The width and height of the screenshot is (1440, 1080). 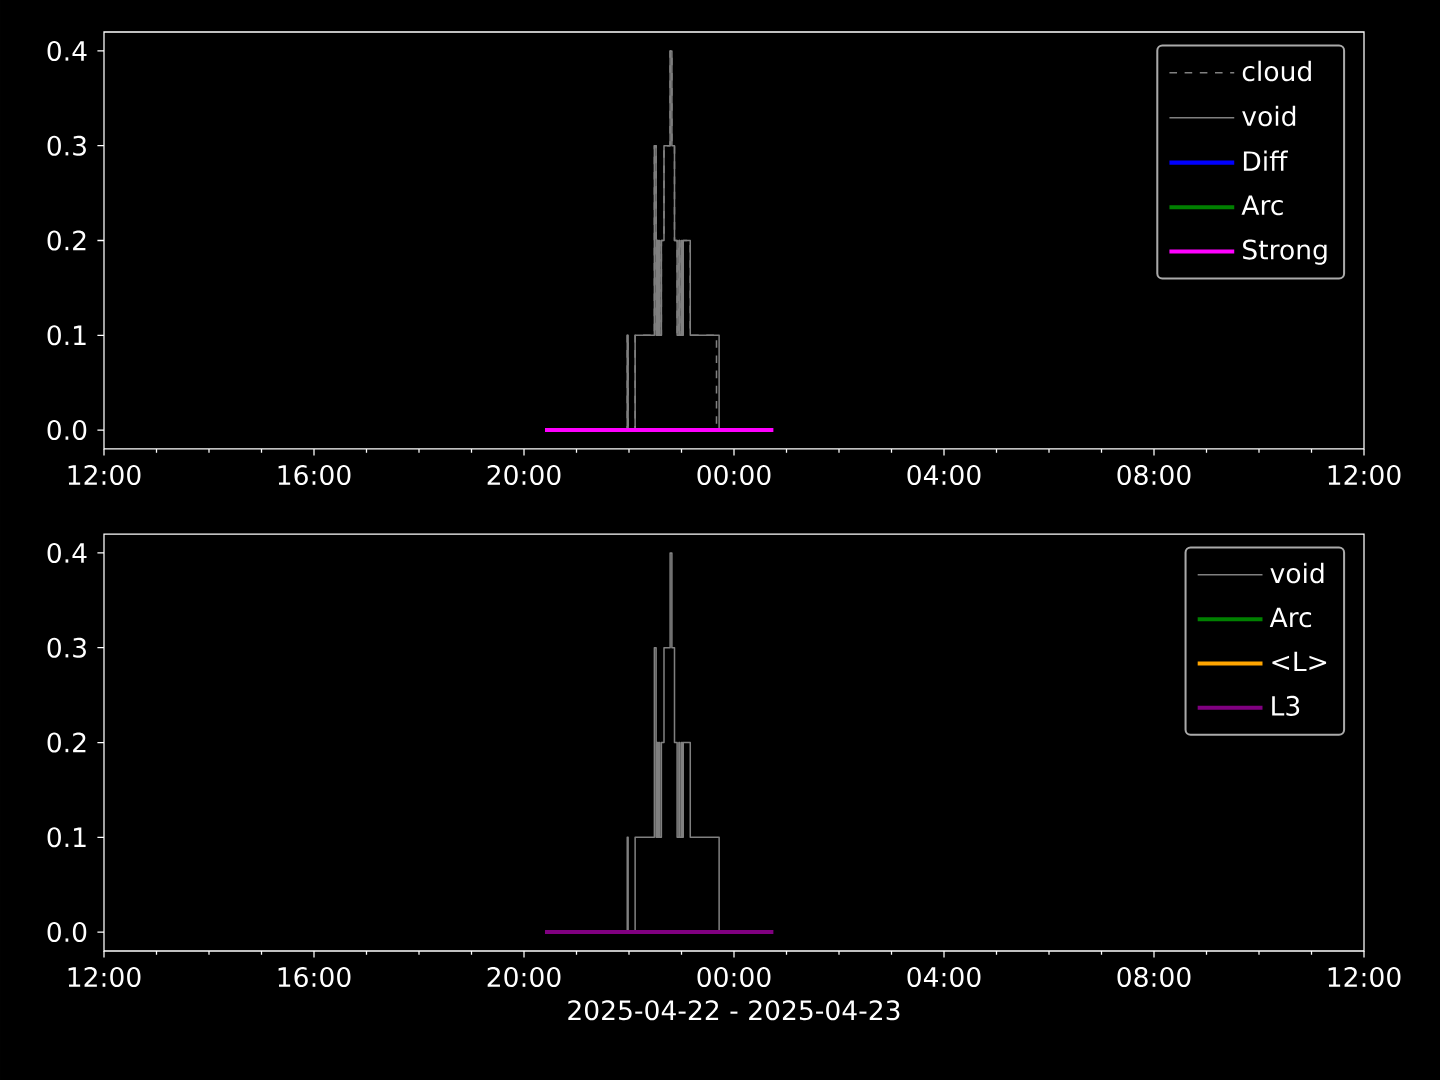 What do you see at coordinates (1299, 661) in the screenshot?
I see `legend-label: <L>` at bounding box center [1299, 661].